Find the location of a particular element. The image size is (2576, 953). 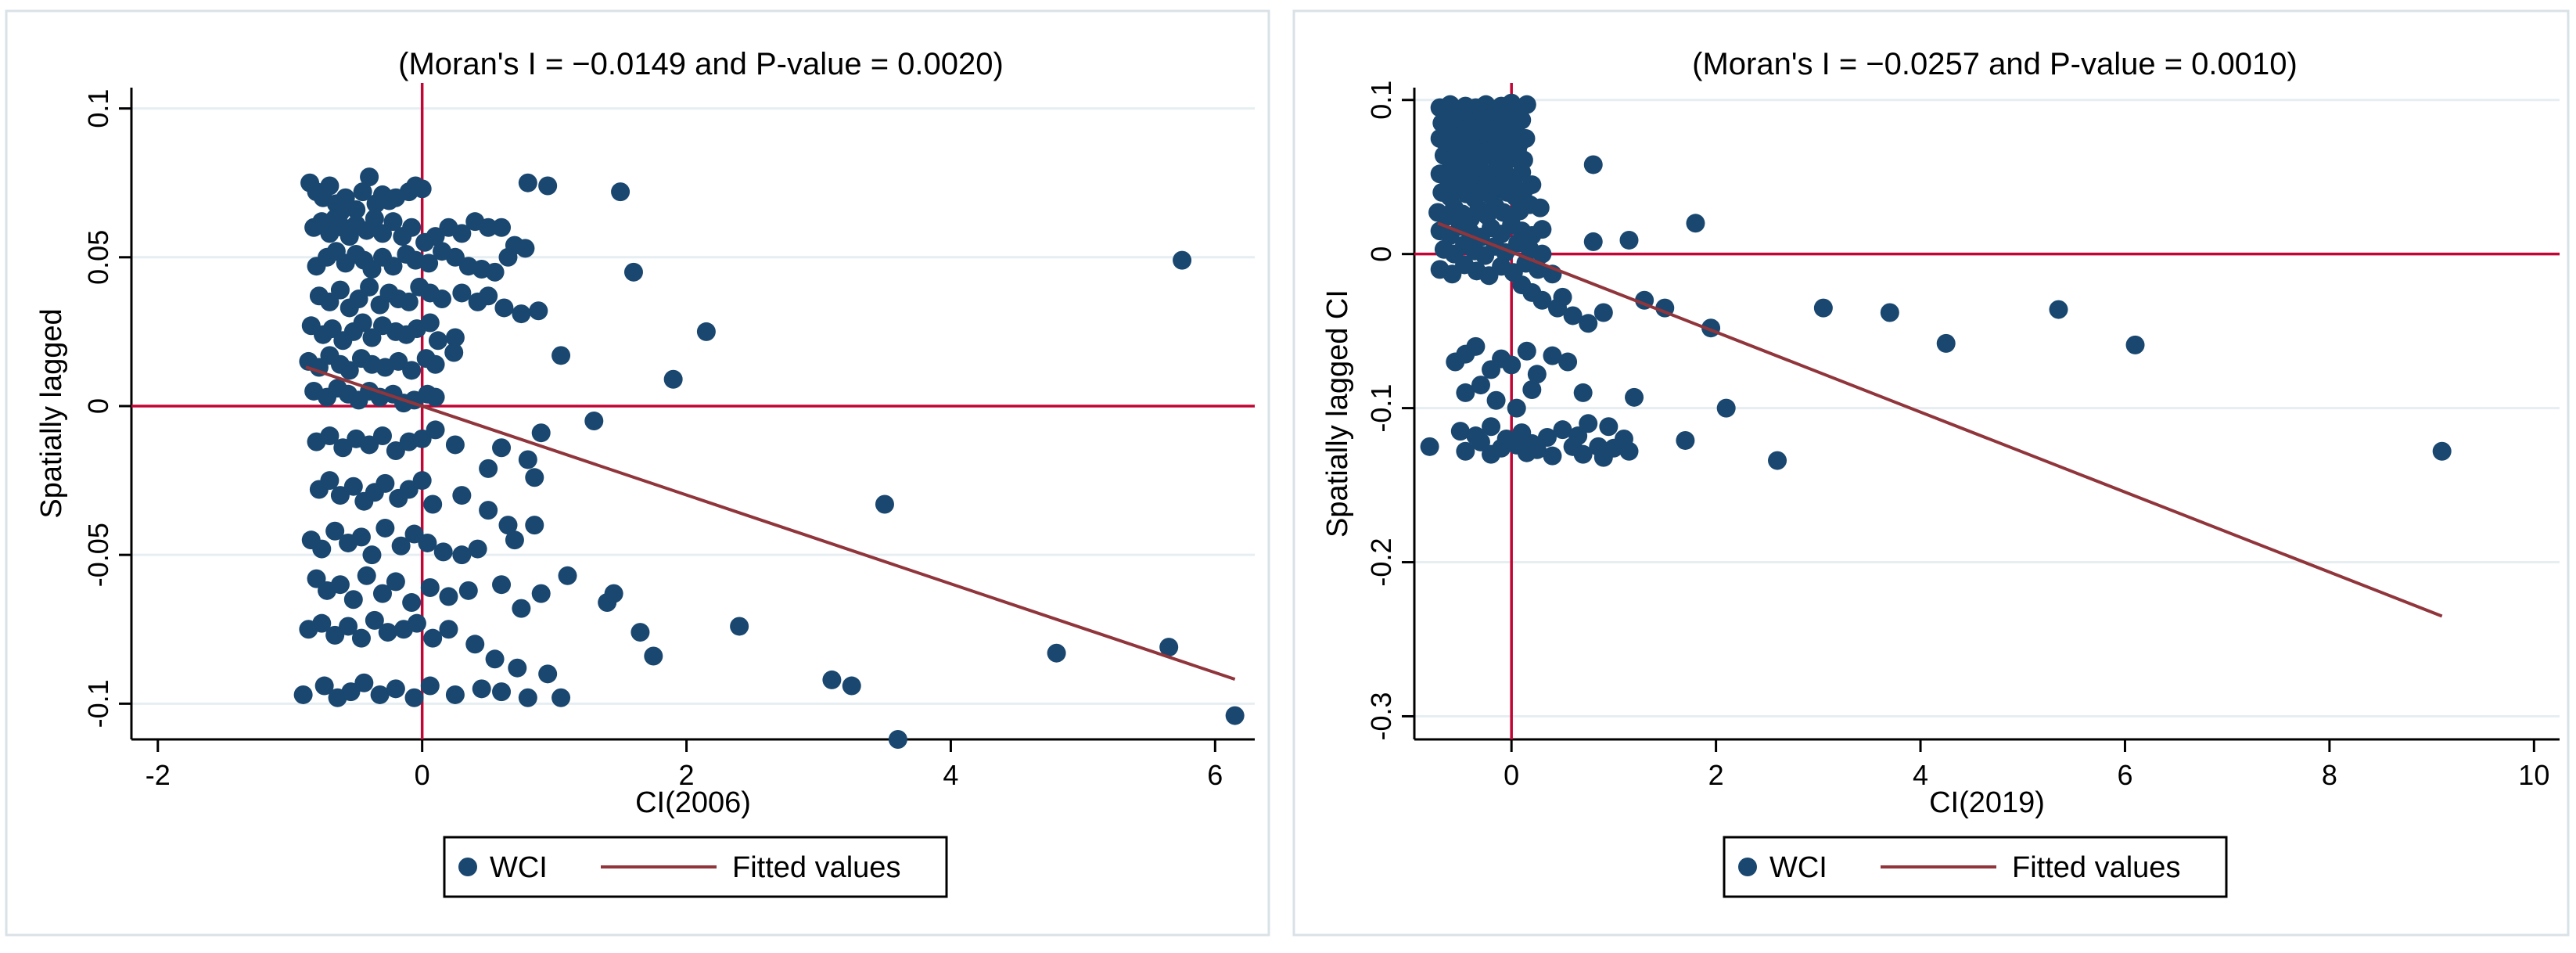

legend-marker is located at coordinates (468, 867).